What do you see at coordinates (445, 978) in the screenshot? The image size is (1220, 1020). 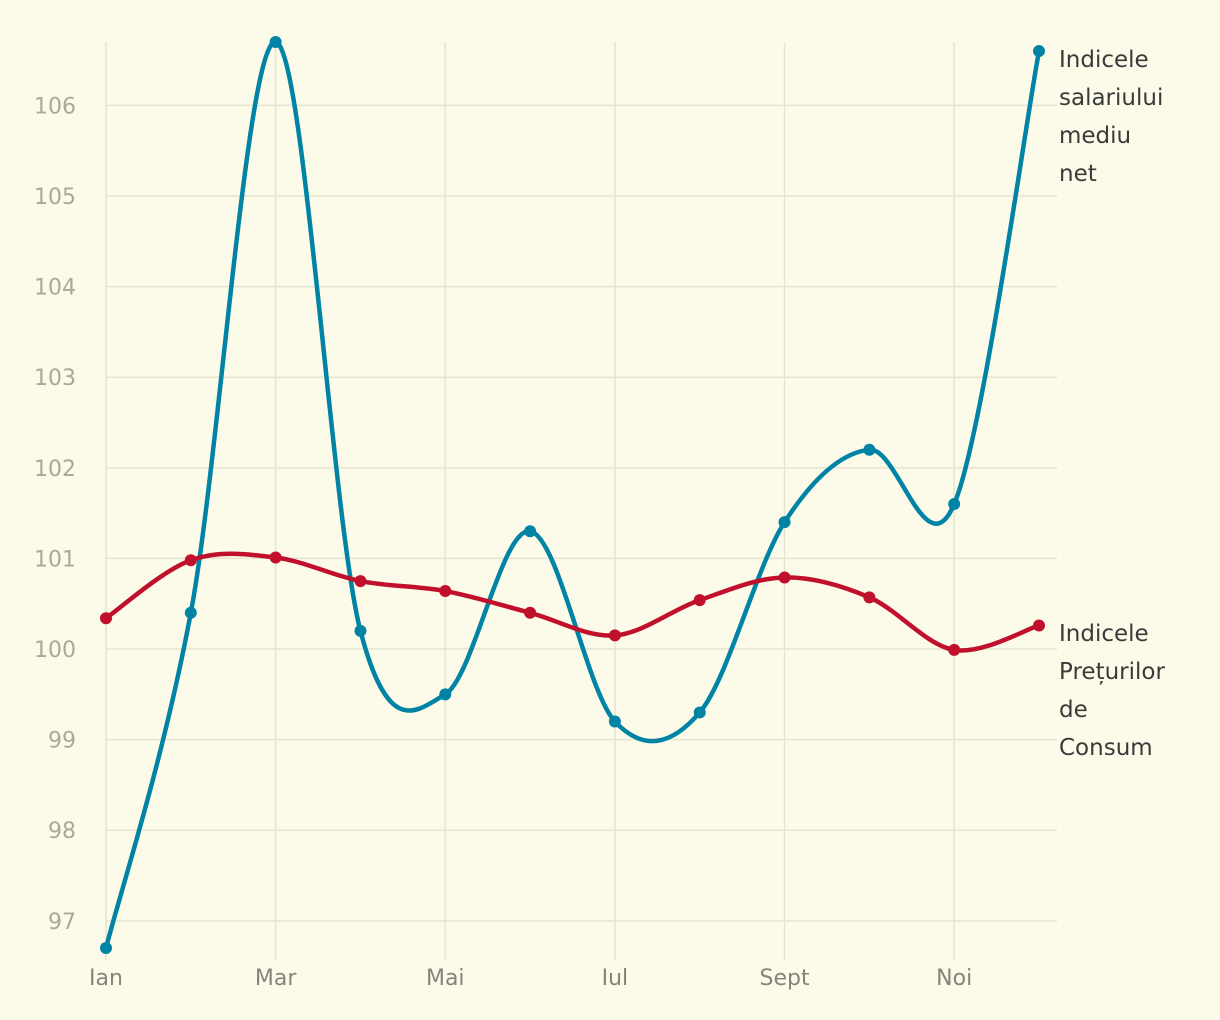 I see `x-tick-label: Mai` at bounding box center [445, 978].